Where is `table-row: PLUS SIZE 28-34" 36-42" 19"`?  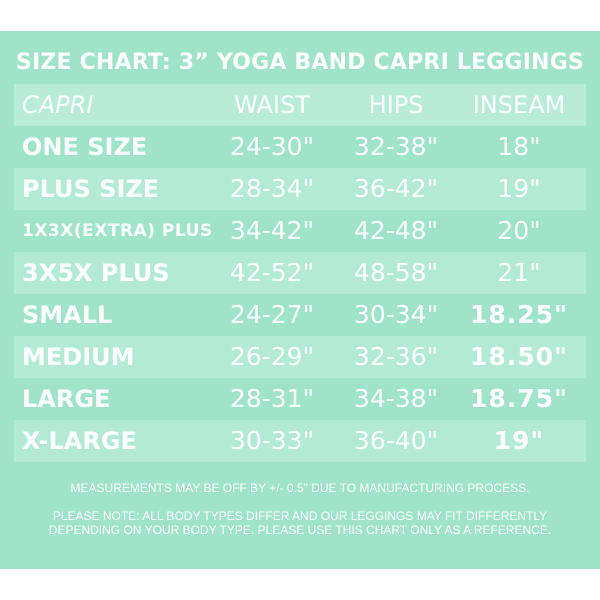 table-row: PLUS SIZE 28-34" 36-42" 19" is located at coordinates (300, 189).